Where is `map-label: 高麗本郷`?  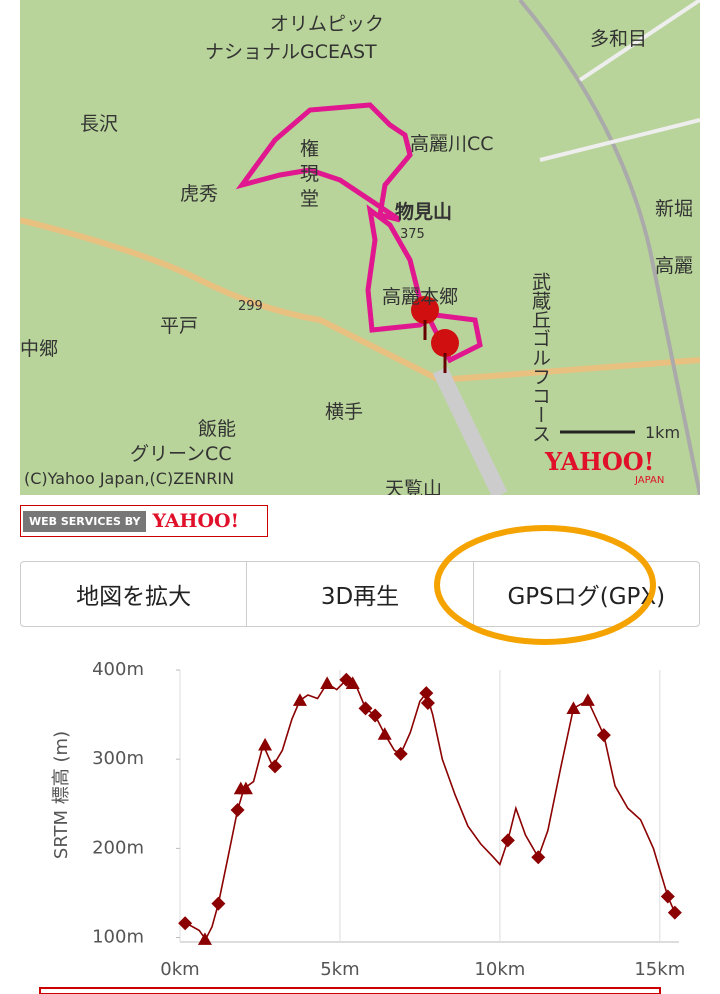 map-label: 高麗本郷 is located at coordinates (420, 297).